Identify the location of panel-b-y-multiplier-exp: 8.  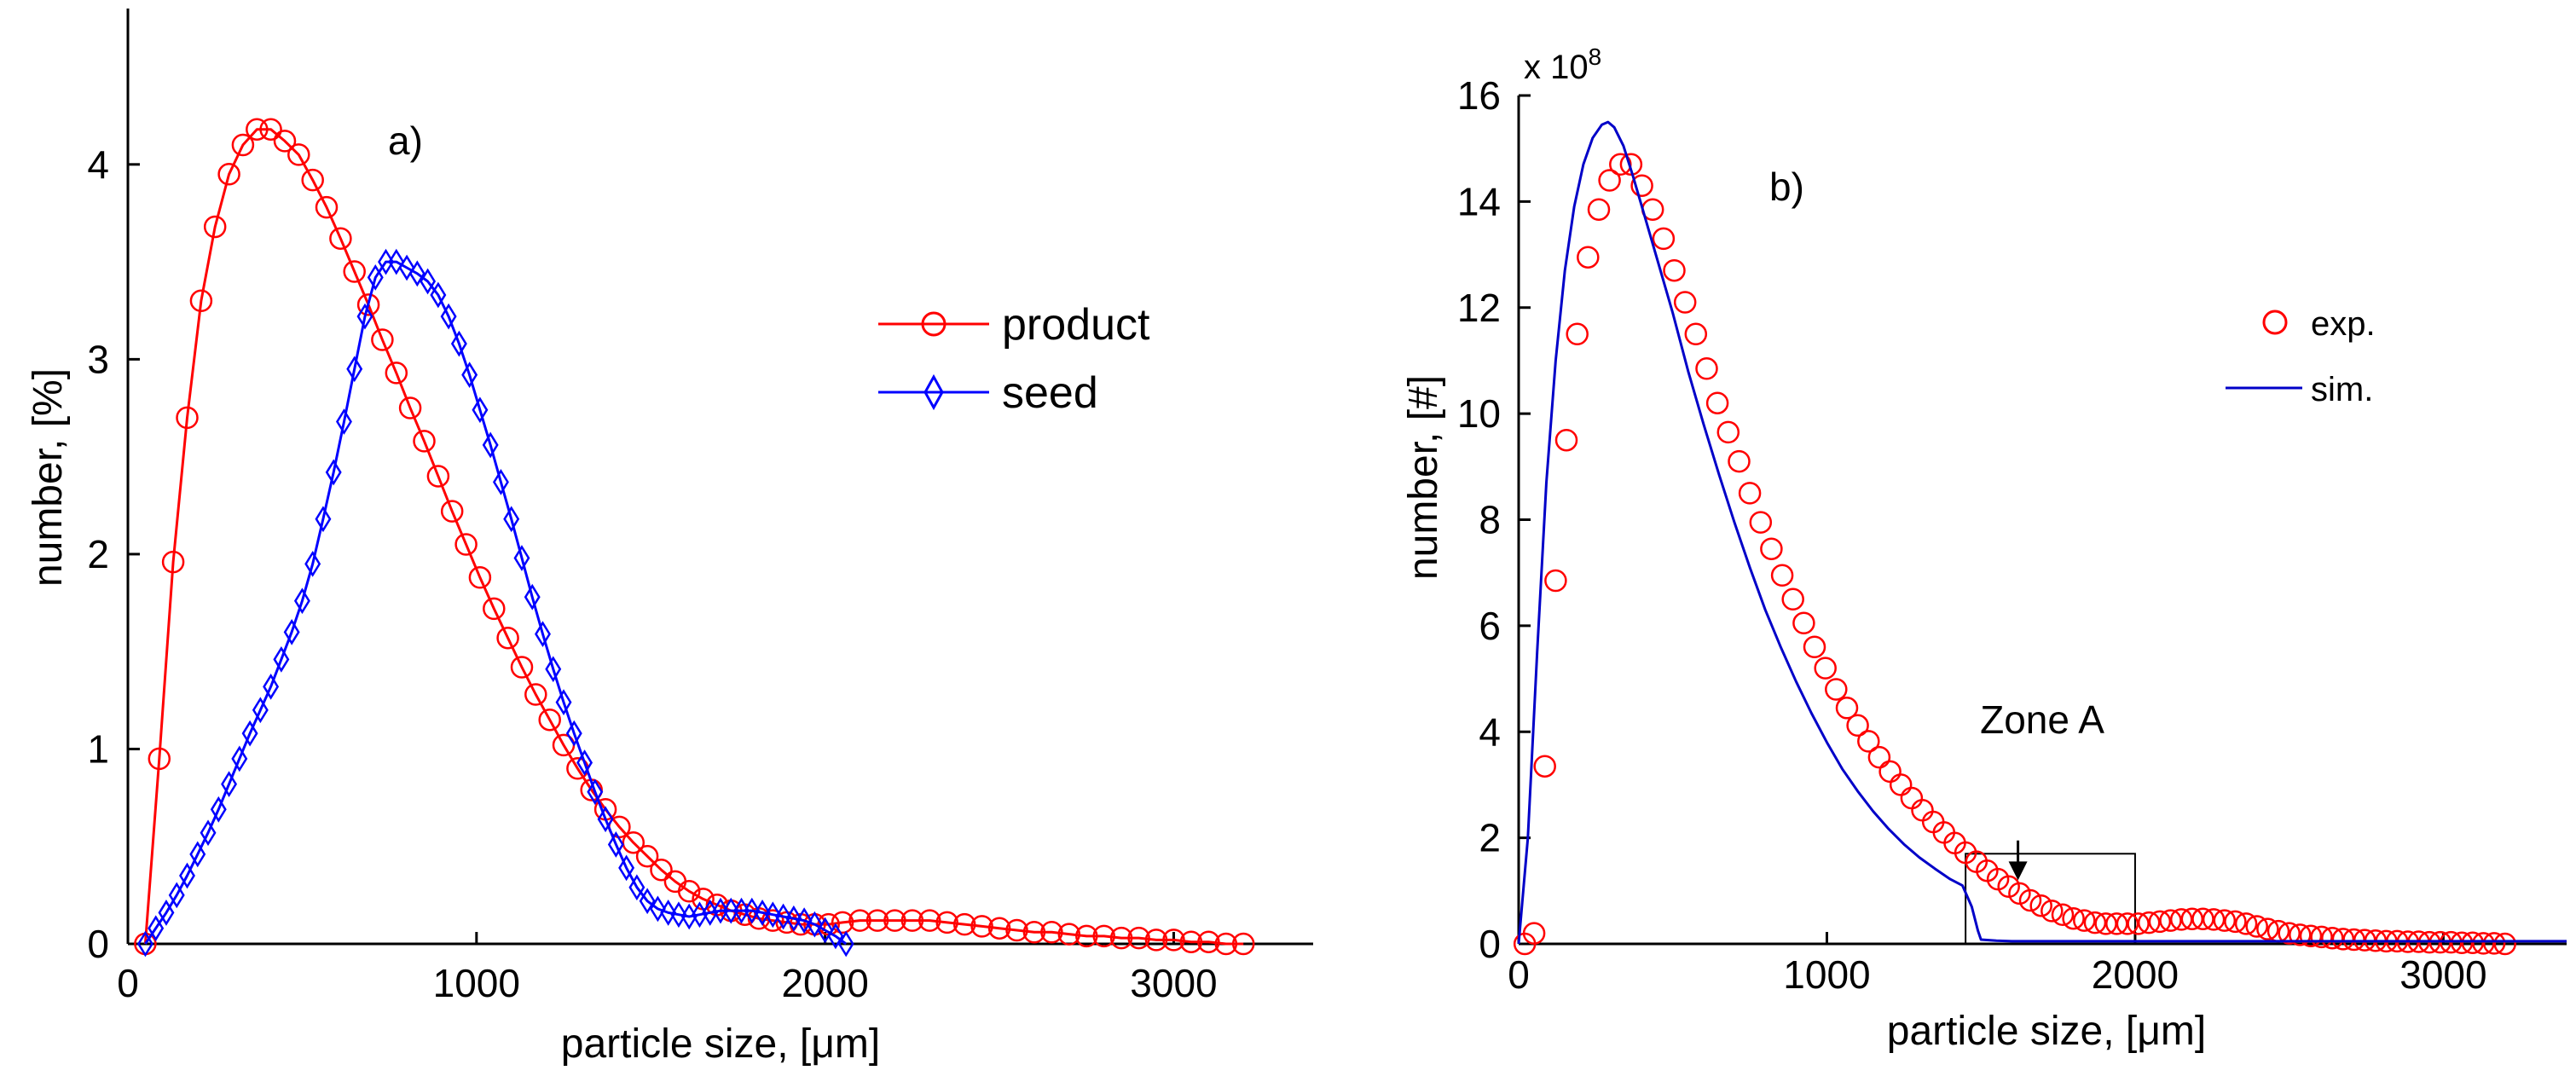
(1596, 57).